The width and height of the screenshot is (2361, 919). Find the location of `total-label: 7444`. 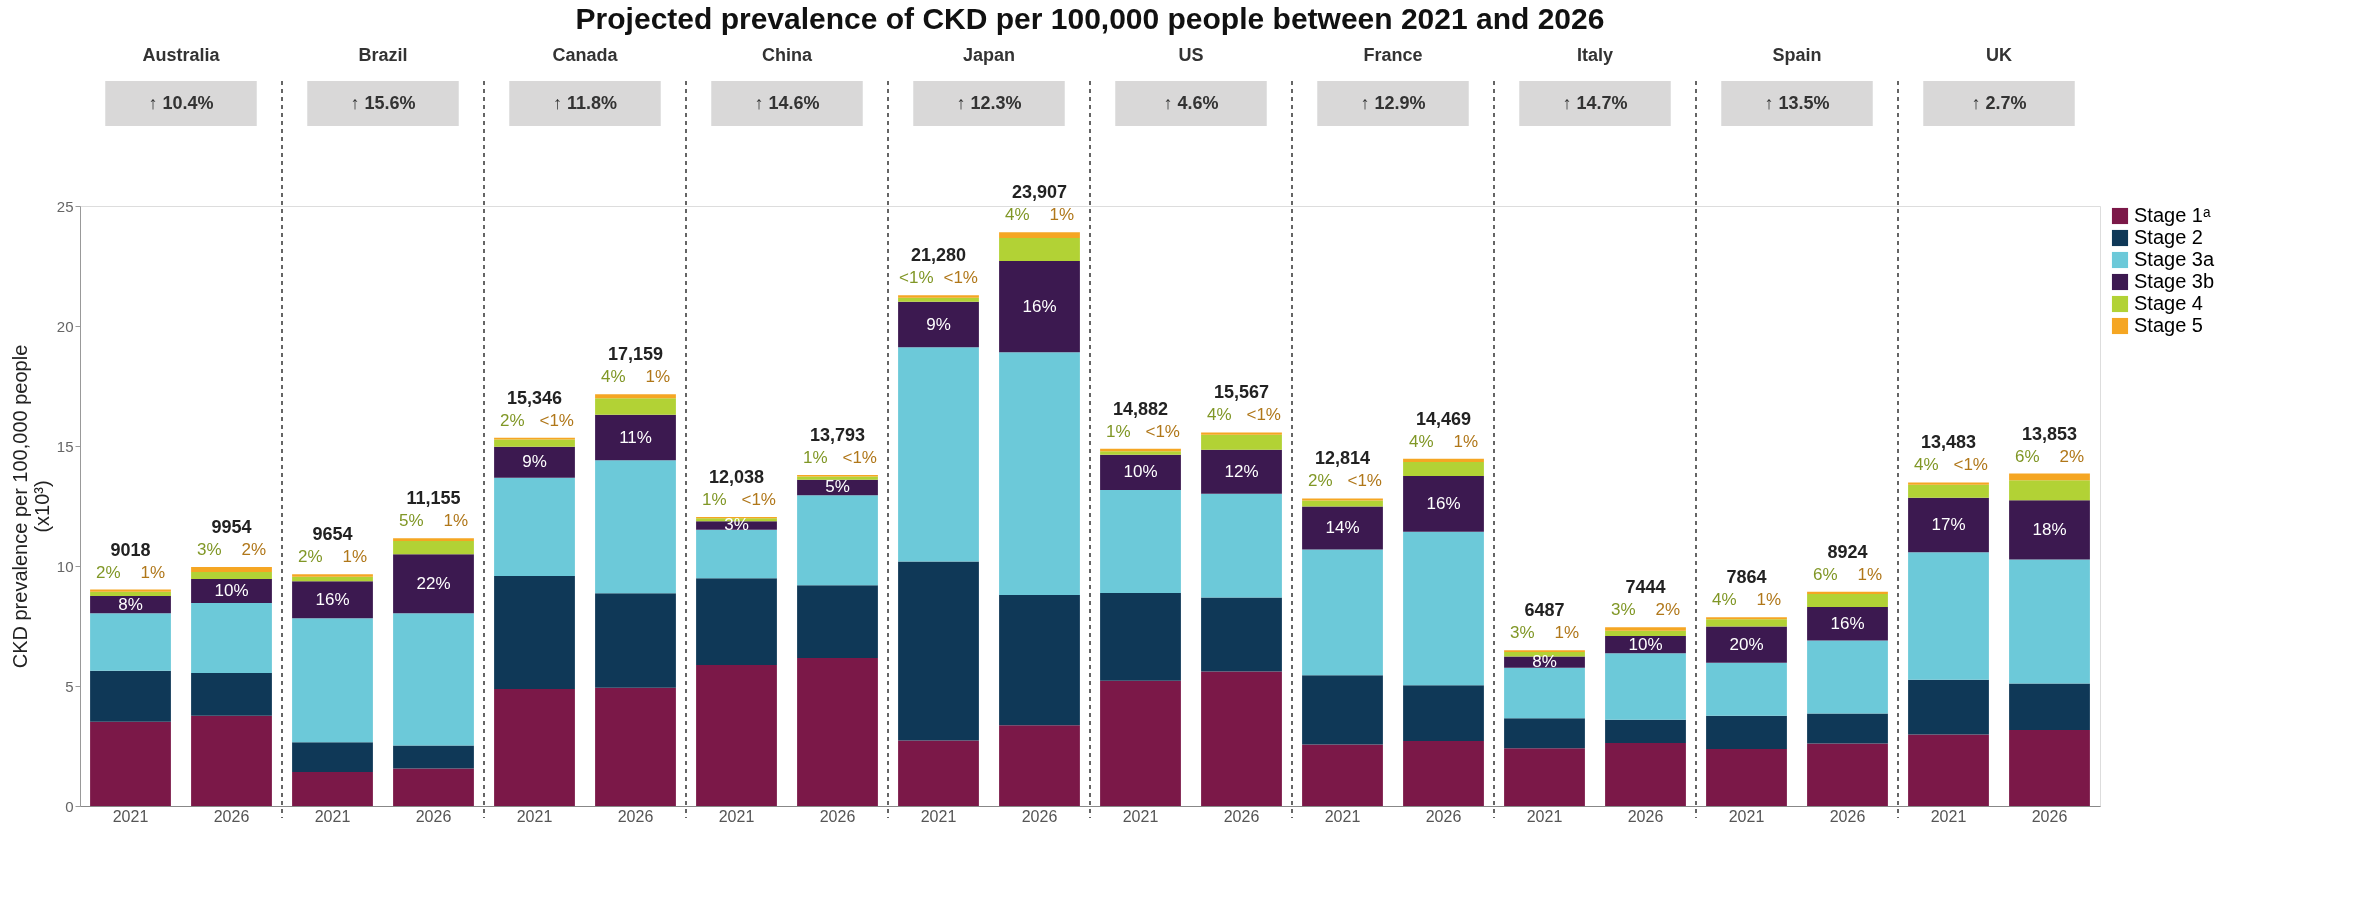

total-label: 7444 is located at coordinates (1645, 587).